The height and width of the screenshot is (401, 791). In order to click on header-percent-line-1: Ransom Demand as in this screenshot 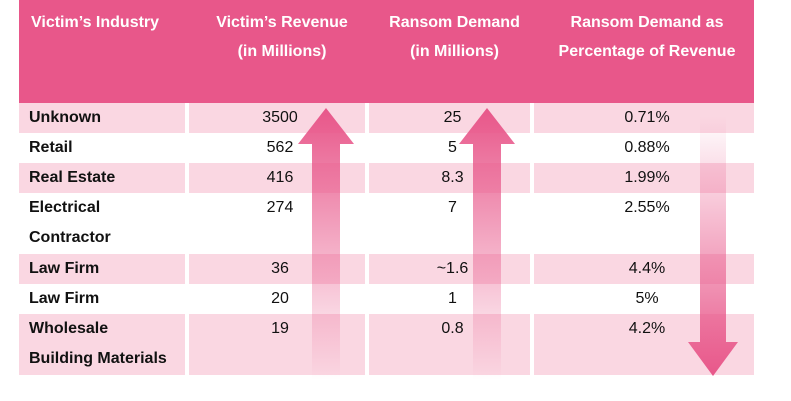, I will do `click(647, 22)`.